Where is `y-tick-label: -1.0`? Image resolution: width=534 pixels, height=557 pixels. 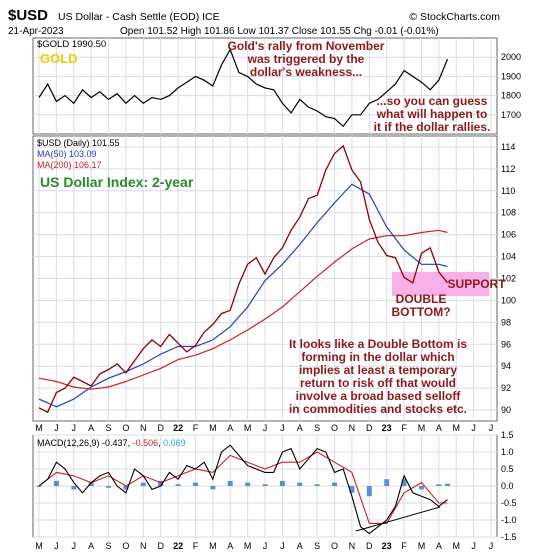 y-tick-label: -1.0 is located at coordinates (509, 520).